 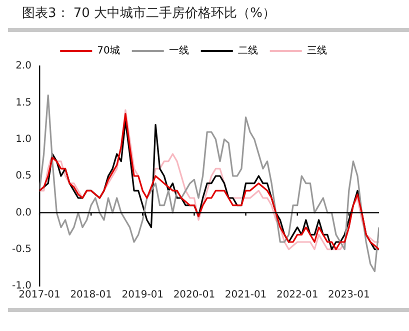 What do you see at coordinates (22, 249) in the screenshot?
I see `y-tick-label: -0.5` at bounding box center [22, 249].